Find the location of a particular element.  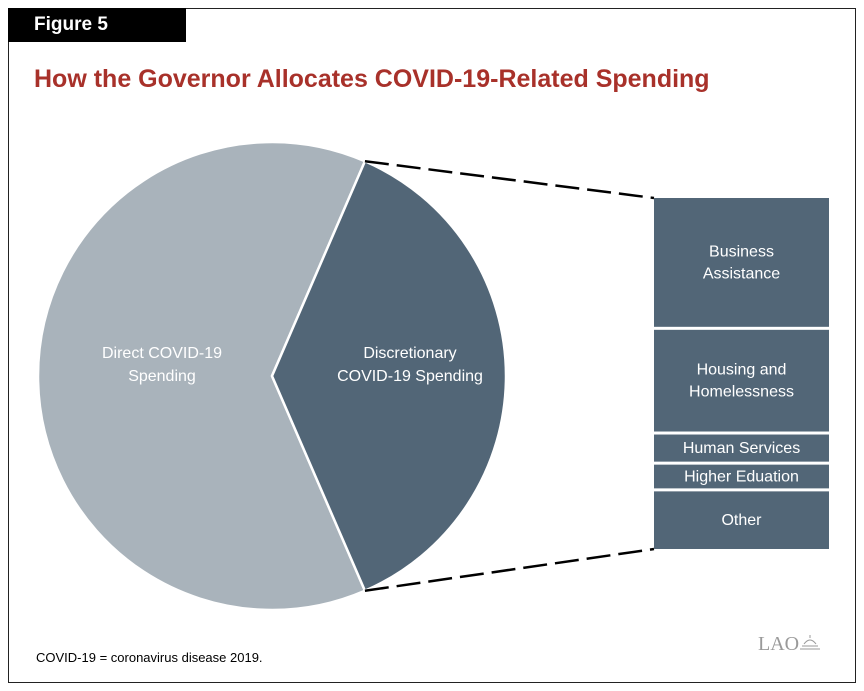

breakdown-label-3: Higher Eduation is located at coordinates (741, 477).